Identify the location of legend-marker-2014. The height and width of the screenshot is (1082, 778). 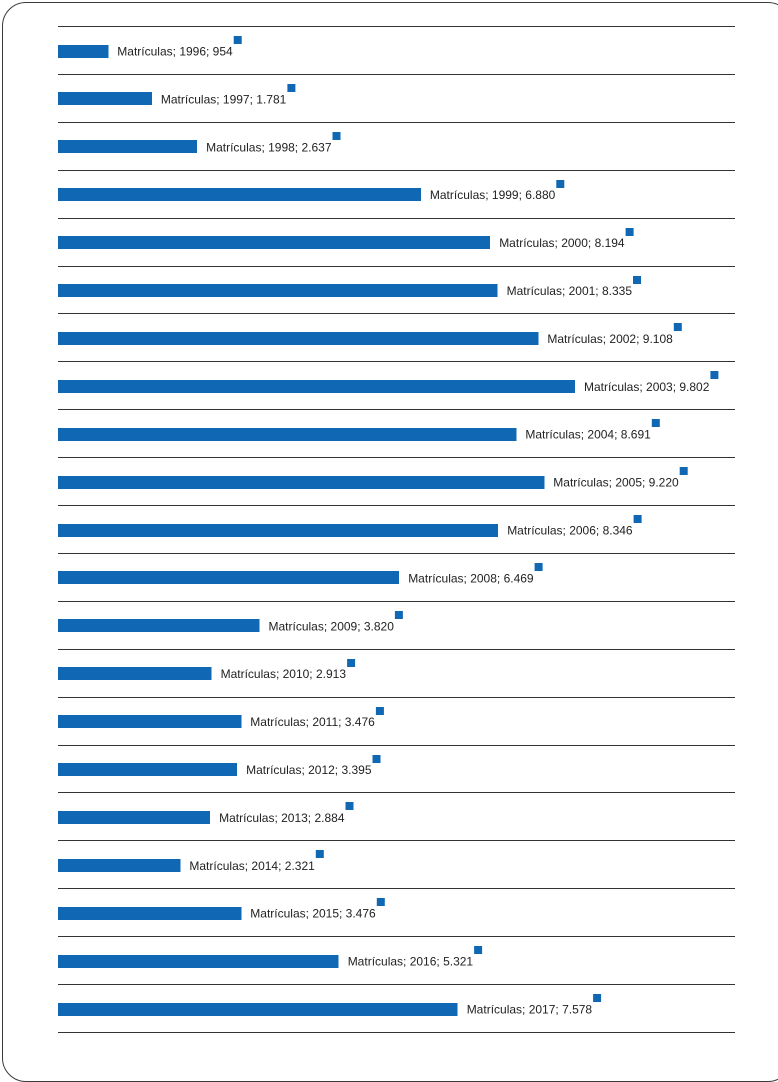
(319, 854).